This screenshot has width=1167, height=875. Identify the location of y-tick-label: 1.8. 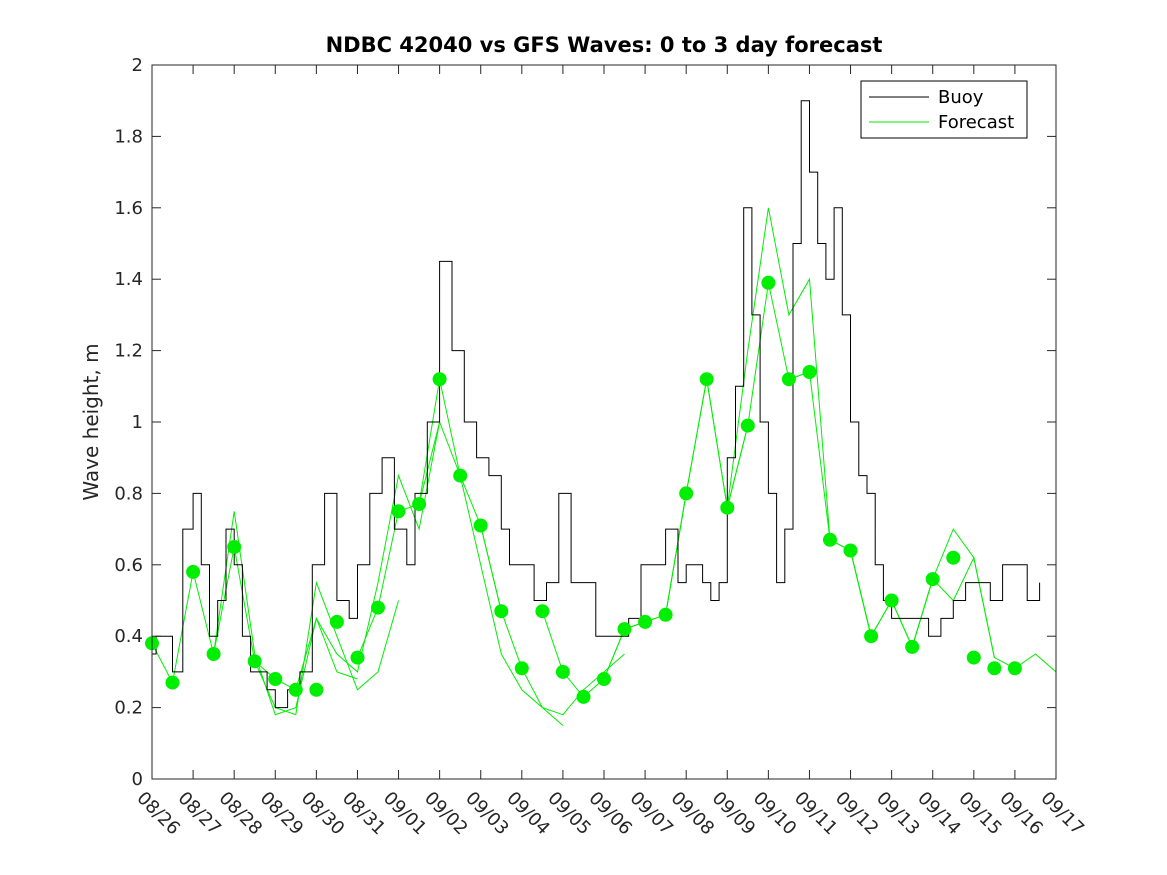
(128, 136).